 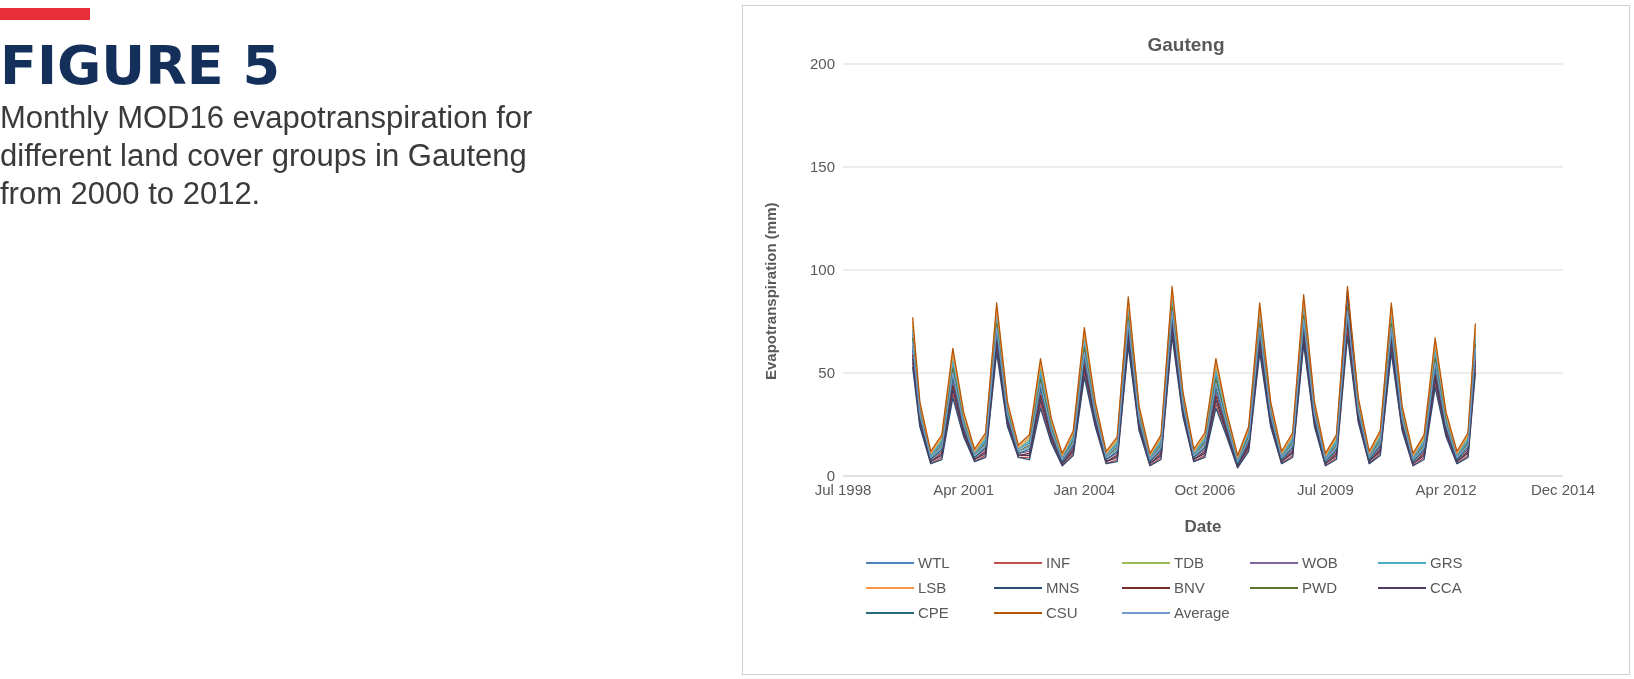 I want to click on x-tick-label: Jan 2004, so click(x=1084, y=489).